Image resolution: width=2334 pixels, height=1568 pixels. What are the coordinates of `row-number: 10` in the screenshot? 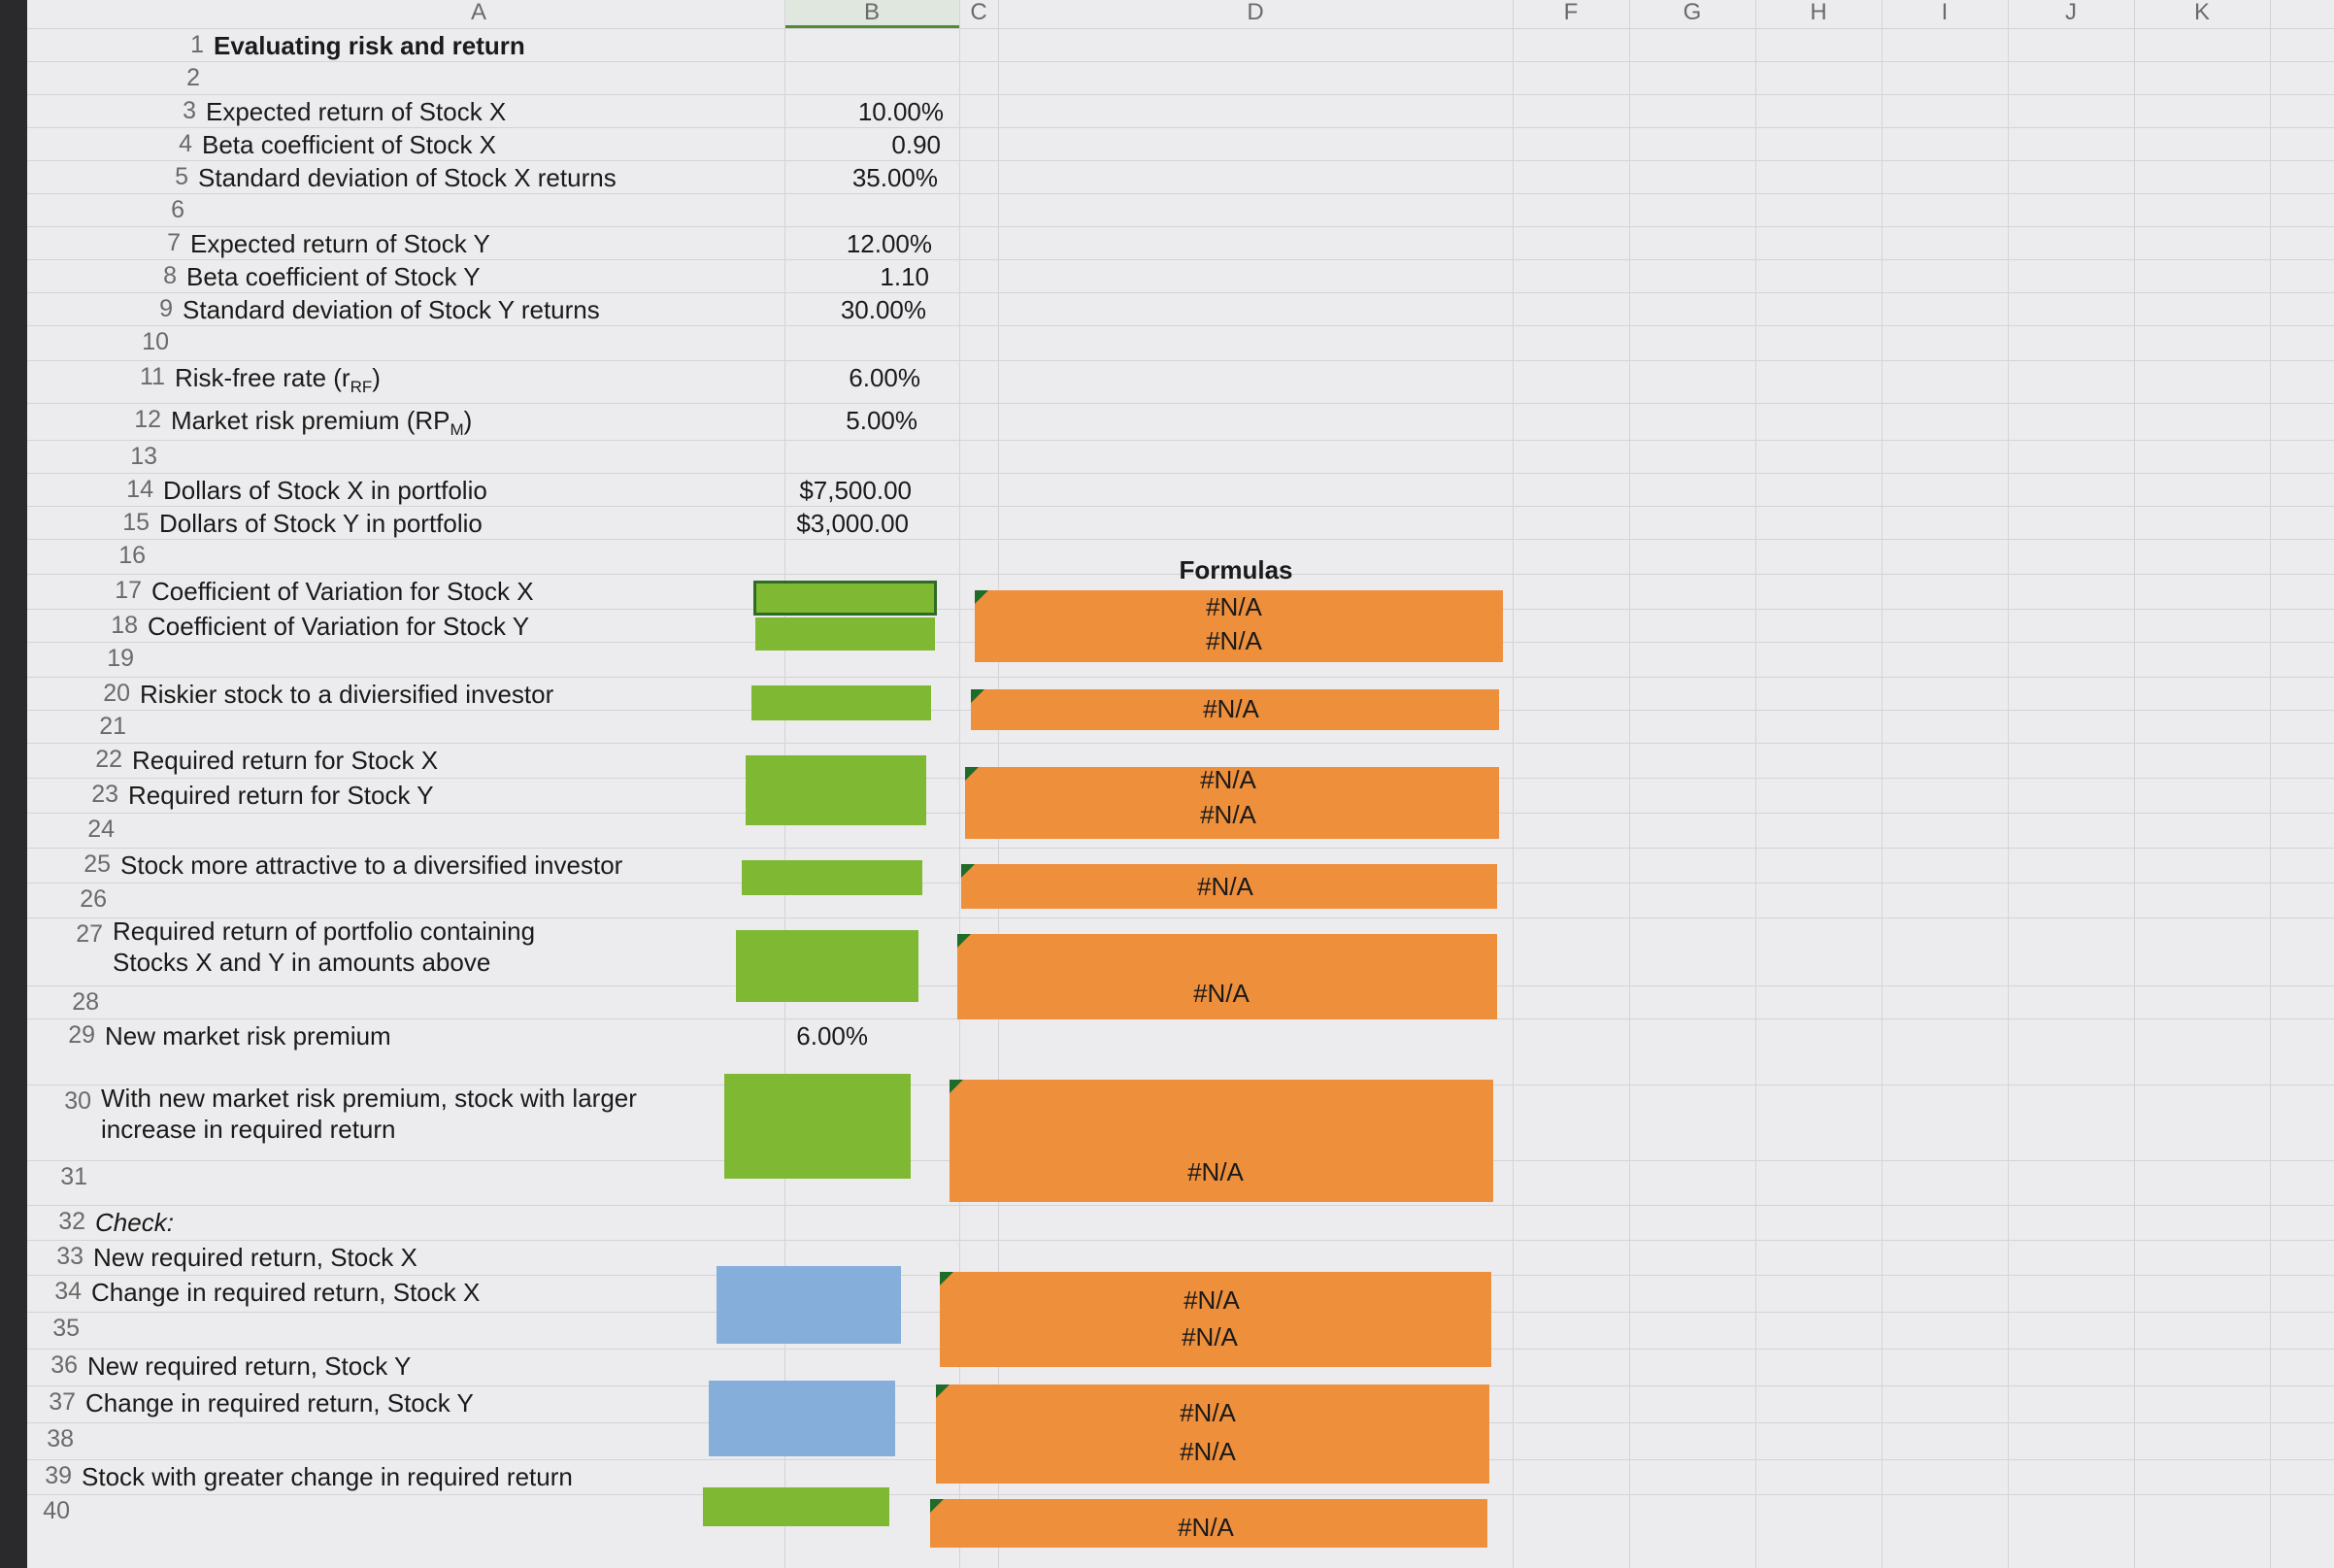 It's located at (155, 341).